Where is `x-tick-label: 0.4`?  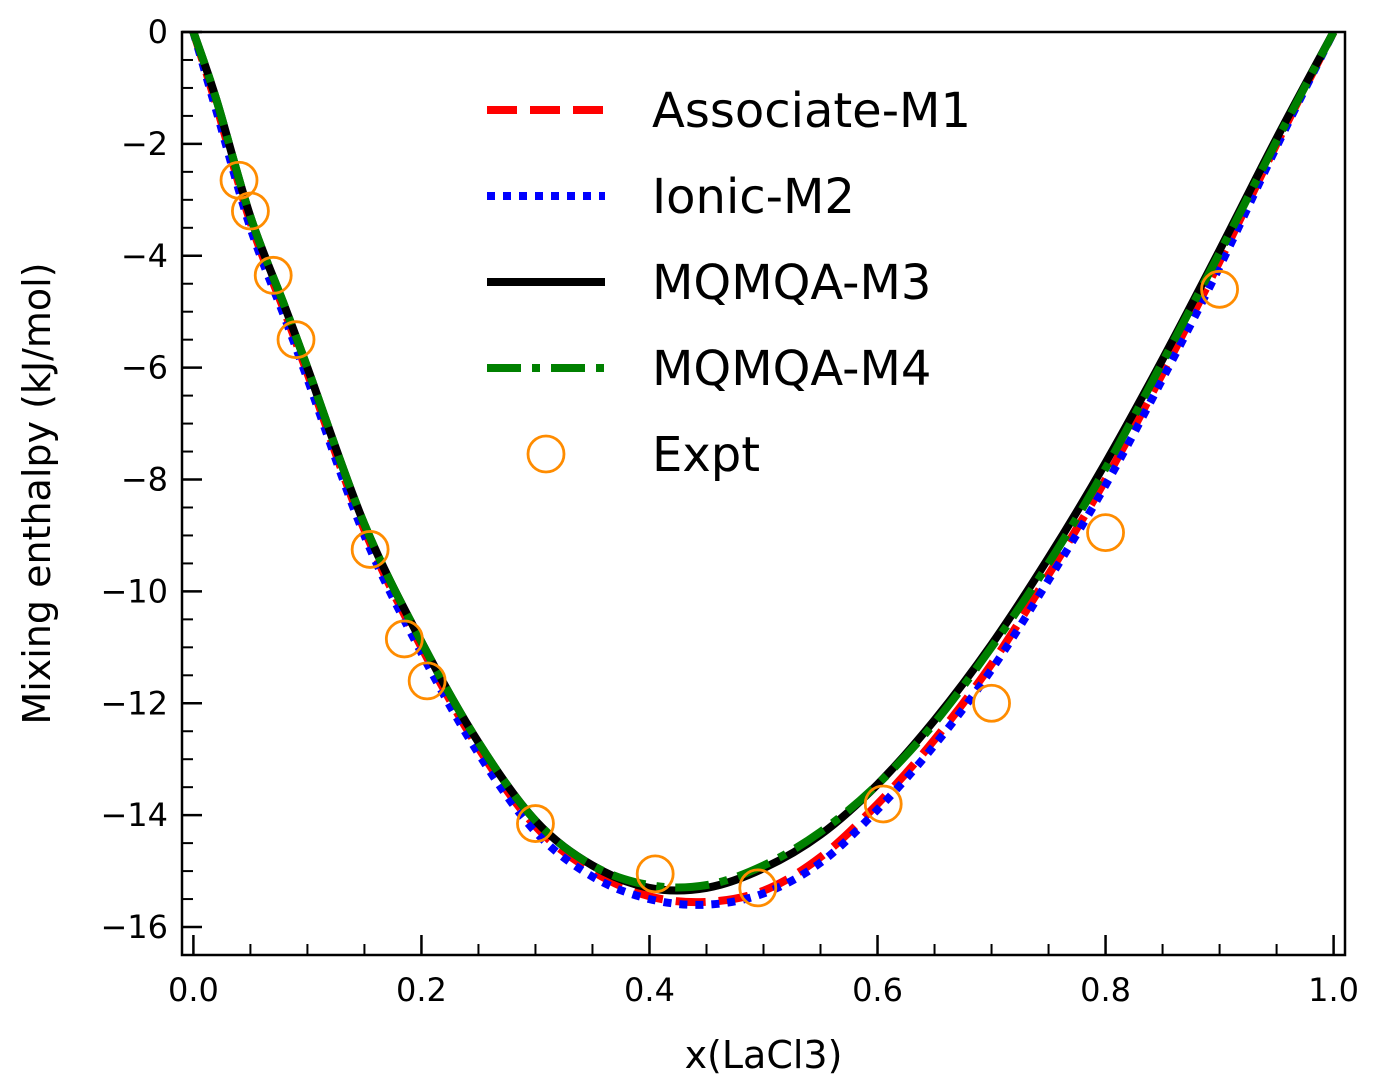
x-tick-label: 0.4 is located at coordinates (649, 990).